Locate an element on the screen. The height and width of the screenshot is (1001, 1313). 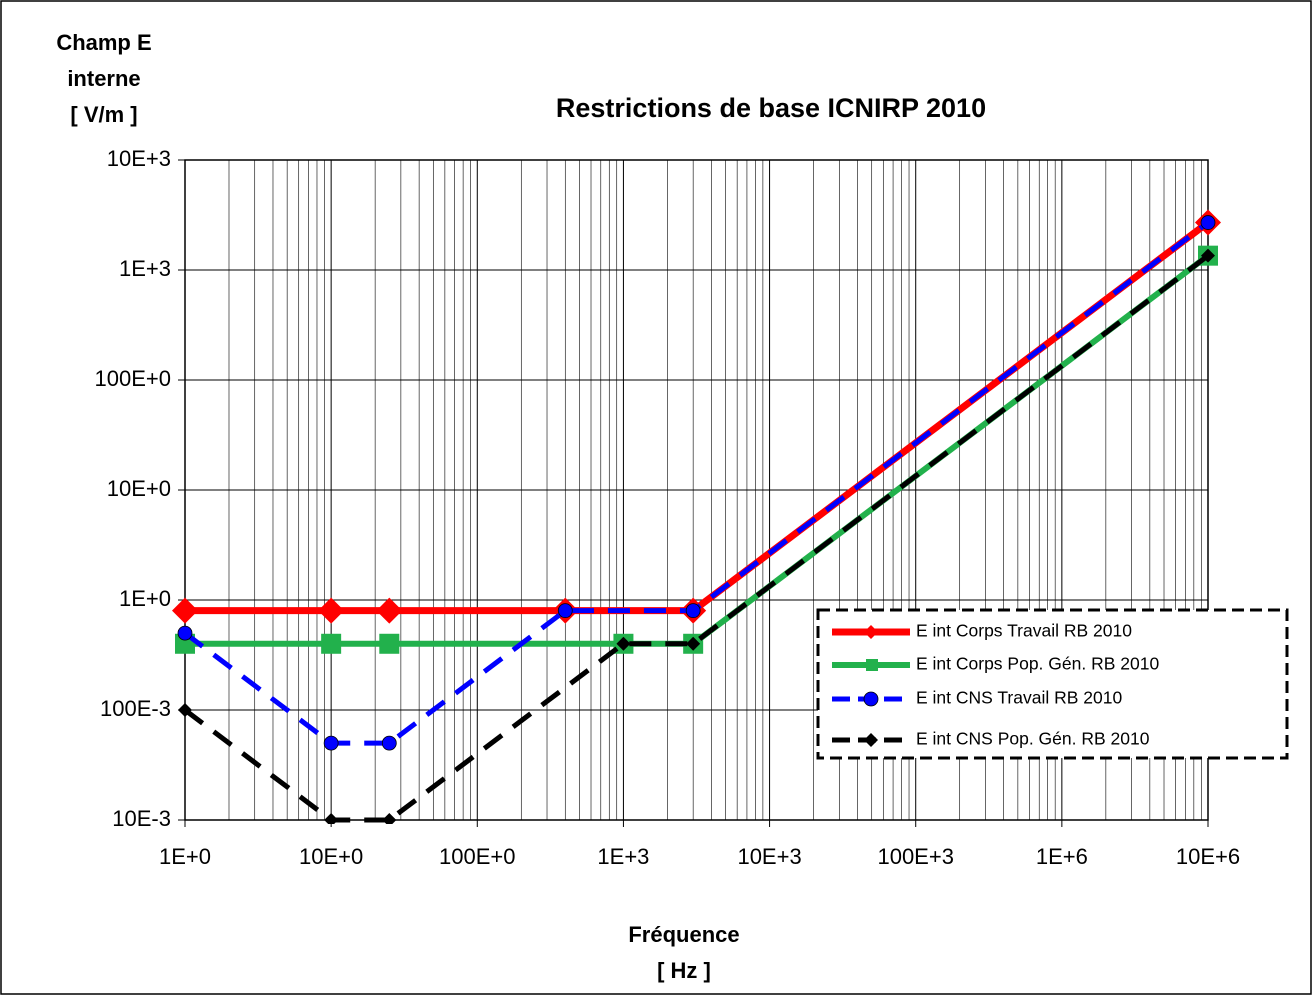
x-tick-label: 1E+3 is located at coordinates (623, 856).